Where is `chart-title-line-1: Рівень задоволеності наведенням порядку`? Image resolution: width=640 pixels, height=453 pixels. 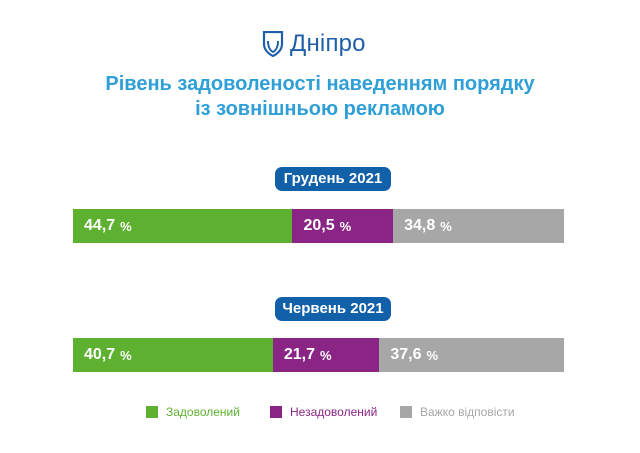
chart-title-line-1: Рівень задоволеності наведенням порядку is located at coordinates (320, 84).